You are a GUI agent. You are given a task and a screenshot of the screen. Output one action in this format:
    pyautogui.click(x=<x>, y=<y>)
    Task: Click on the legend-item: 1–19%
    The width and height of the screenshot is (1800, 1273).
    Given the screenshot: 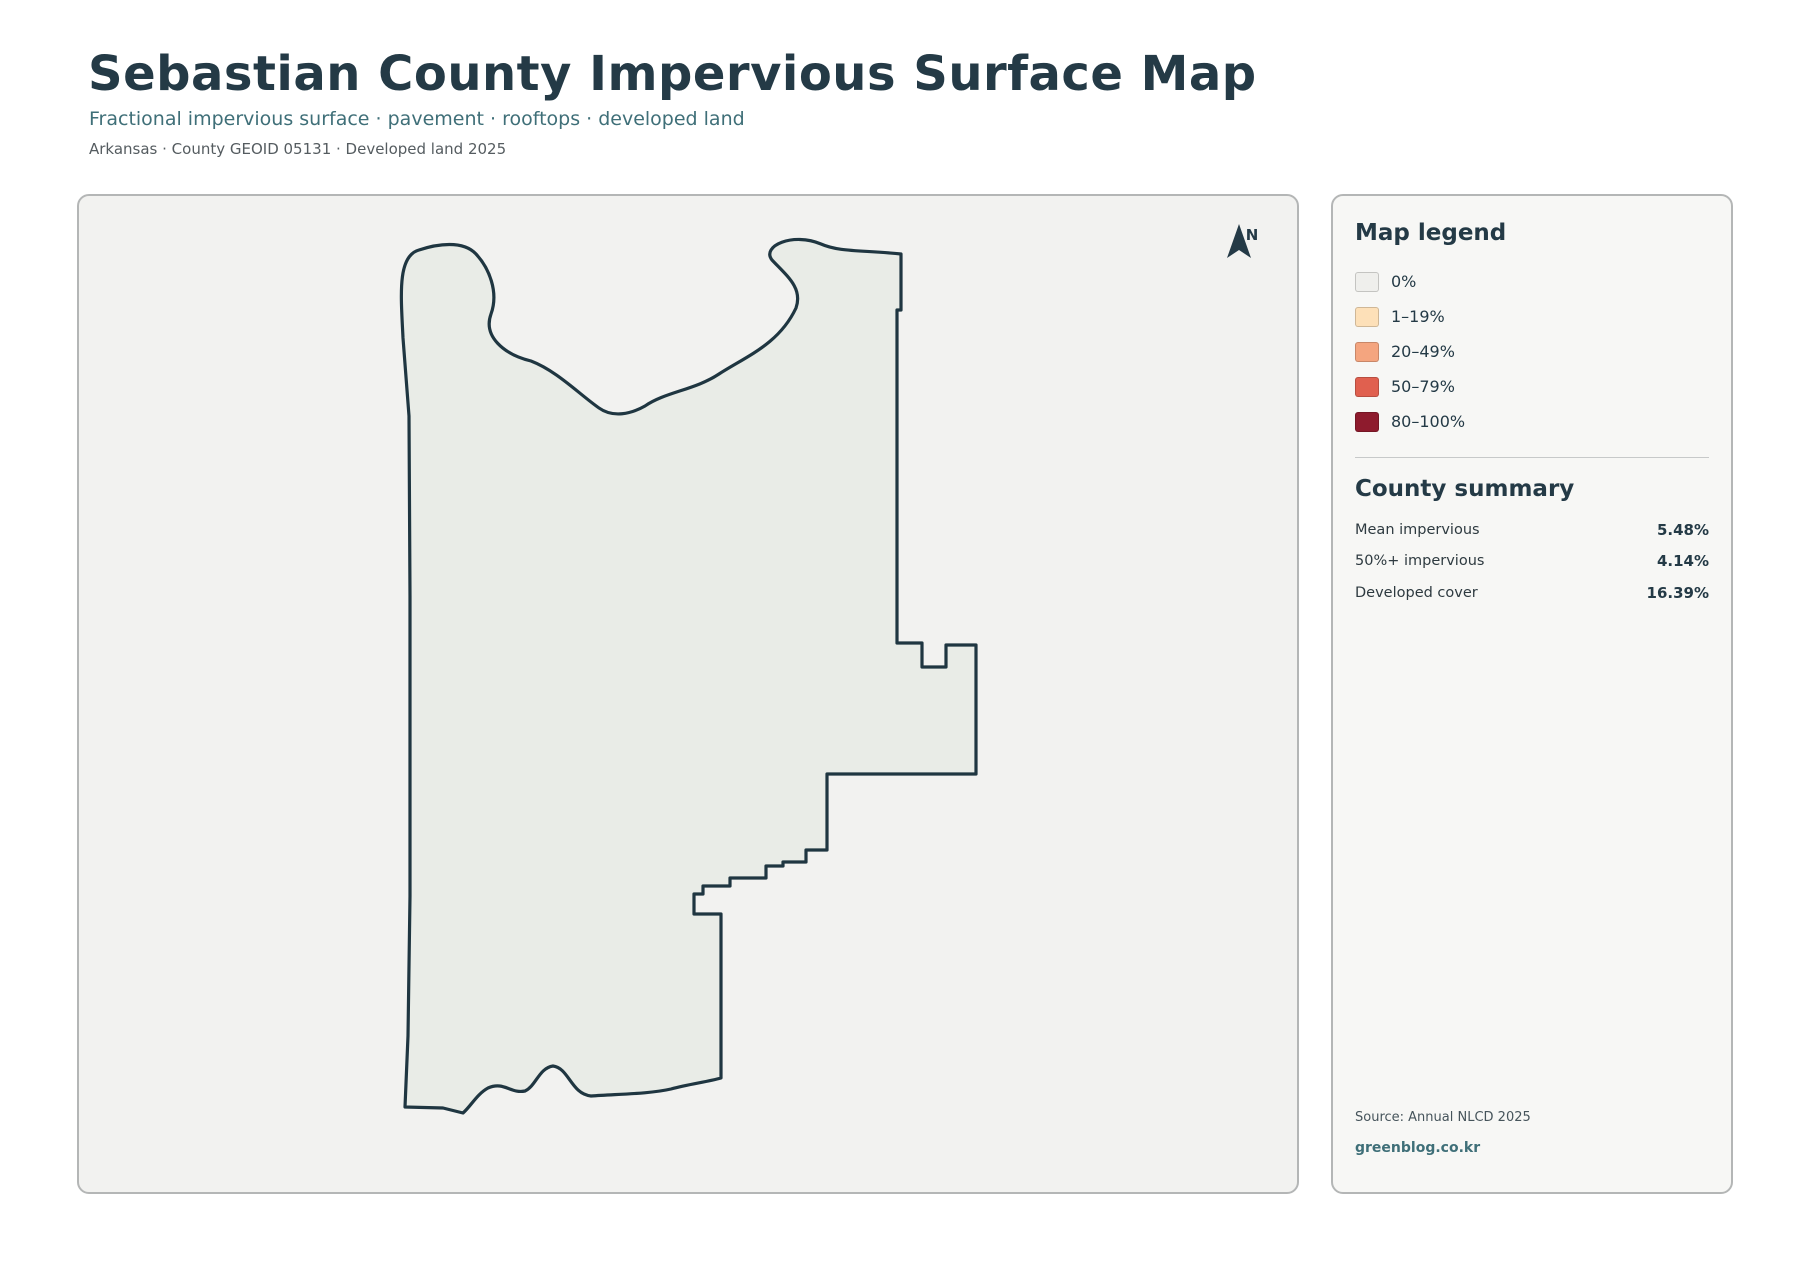 What is the action you would take?
    pyautogui.click(x=1410, y=316)
    